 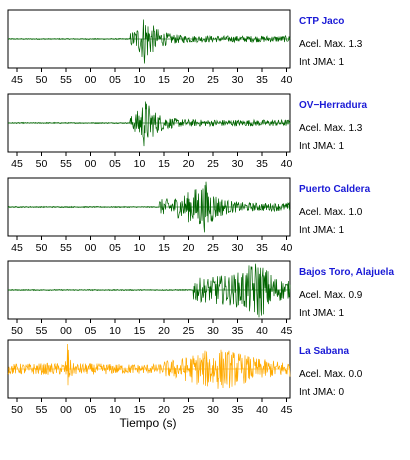 I want to click on max-acceleration: Acel. Max. 0.0, so click(x=331, y=374).